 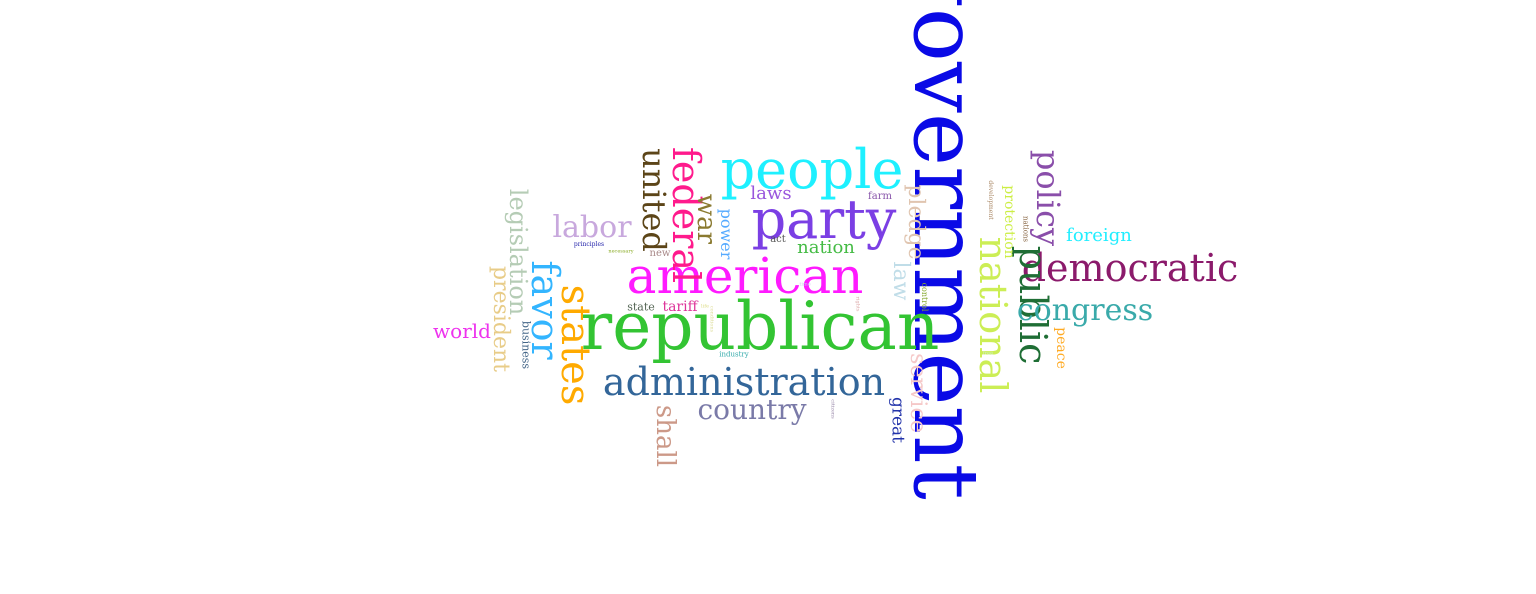 I want to click on word-laws: laws, so click(x=771, y=193).